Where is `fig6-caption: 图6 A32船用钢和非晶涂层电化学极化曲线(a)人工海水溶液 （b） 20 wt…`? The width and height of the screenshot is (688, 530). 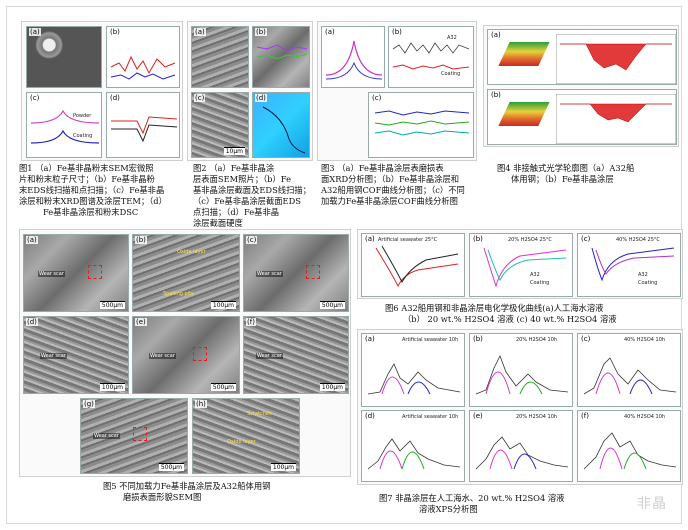 fig6-caption: 图6 A32船用钢和非晶涂层电化学极化曲线(a)人工海水溶液 （b） 20 wt… is located at coordinates (535, 314).